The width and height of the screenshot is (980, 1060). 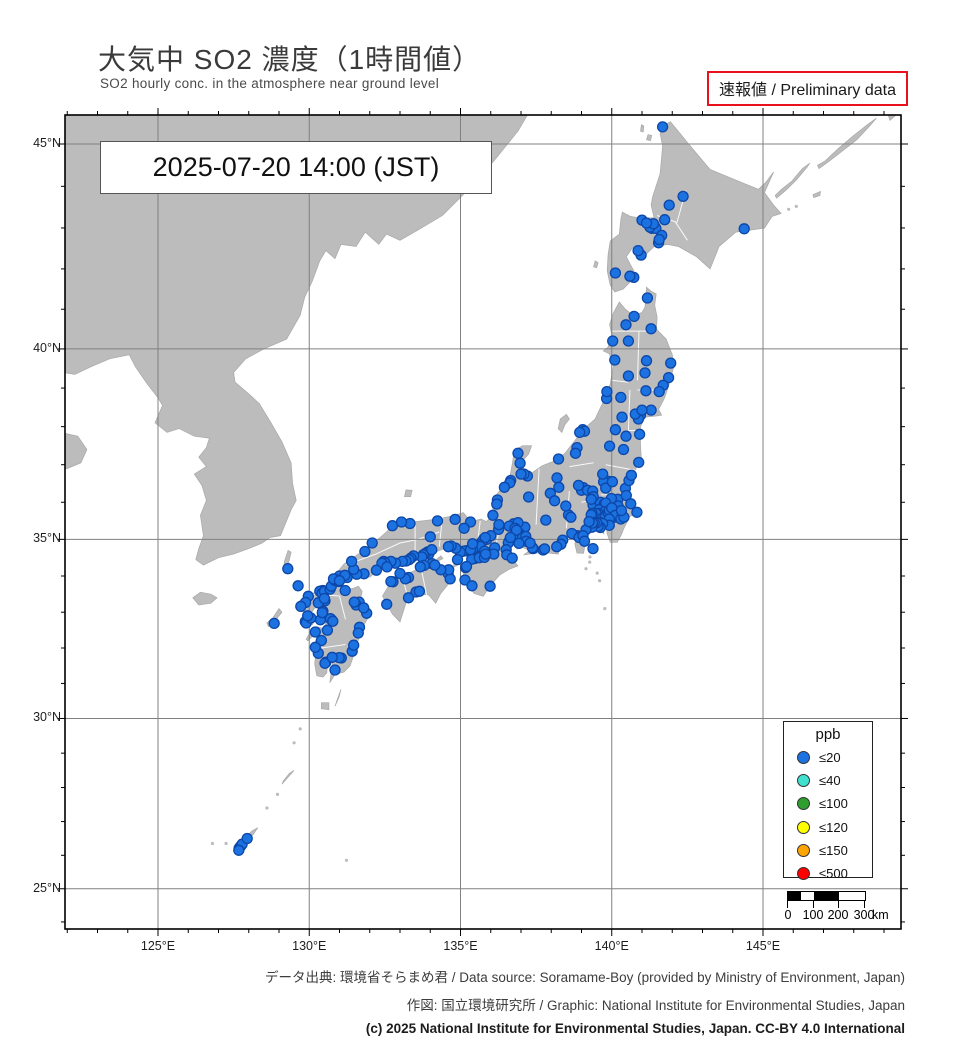 What do you see at coordinates (833, 827) in the screenshot?
I see `legend-label: ≤120` at bounding box center [833, 827].